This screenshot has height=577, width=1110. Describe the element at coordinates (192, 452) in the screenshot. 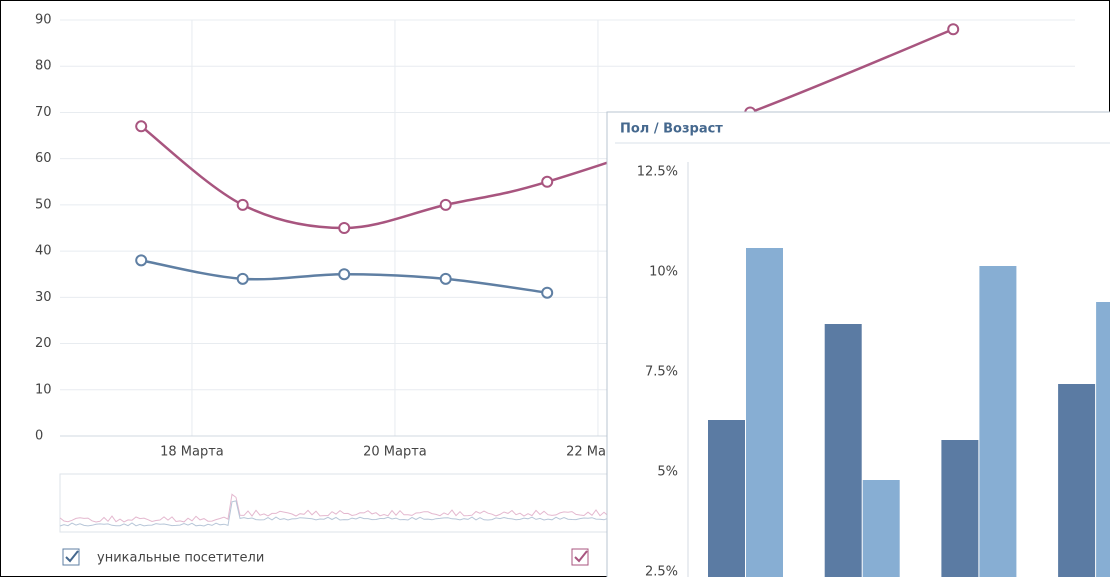

I see `x-tick-label: 18 Марта` at that location.